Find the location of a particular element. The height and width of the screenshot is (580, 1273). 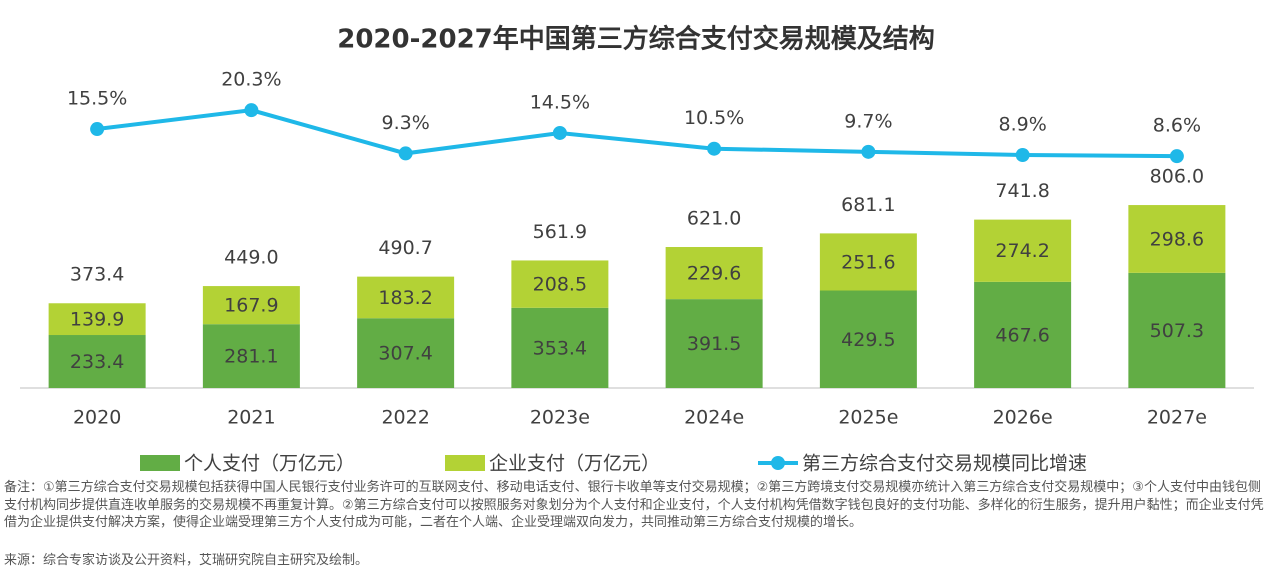

segment-label: 507.3 is located at coordinates (1177, 331).